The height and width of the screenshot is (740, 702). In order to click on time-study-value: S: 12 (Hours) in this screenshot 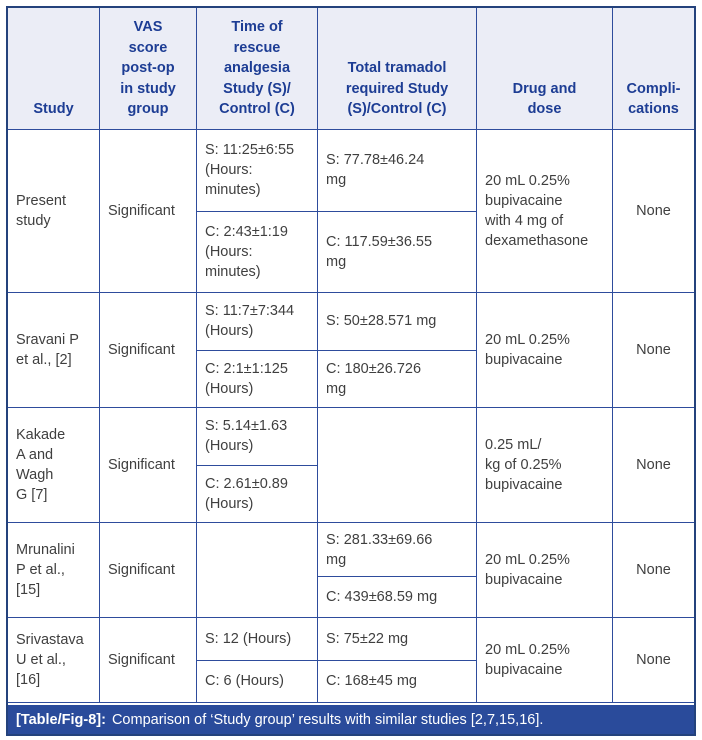, I will do `click(257, 639)`.